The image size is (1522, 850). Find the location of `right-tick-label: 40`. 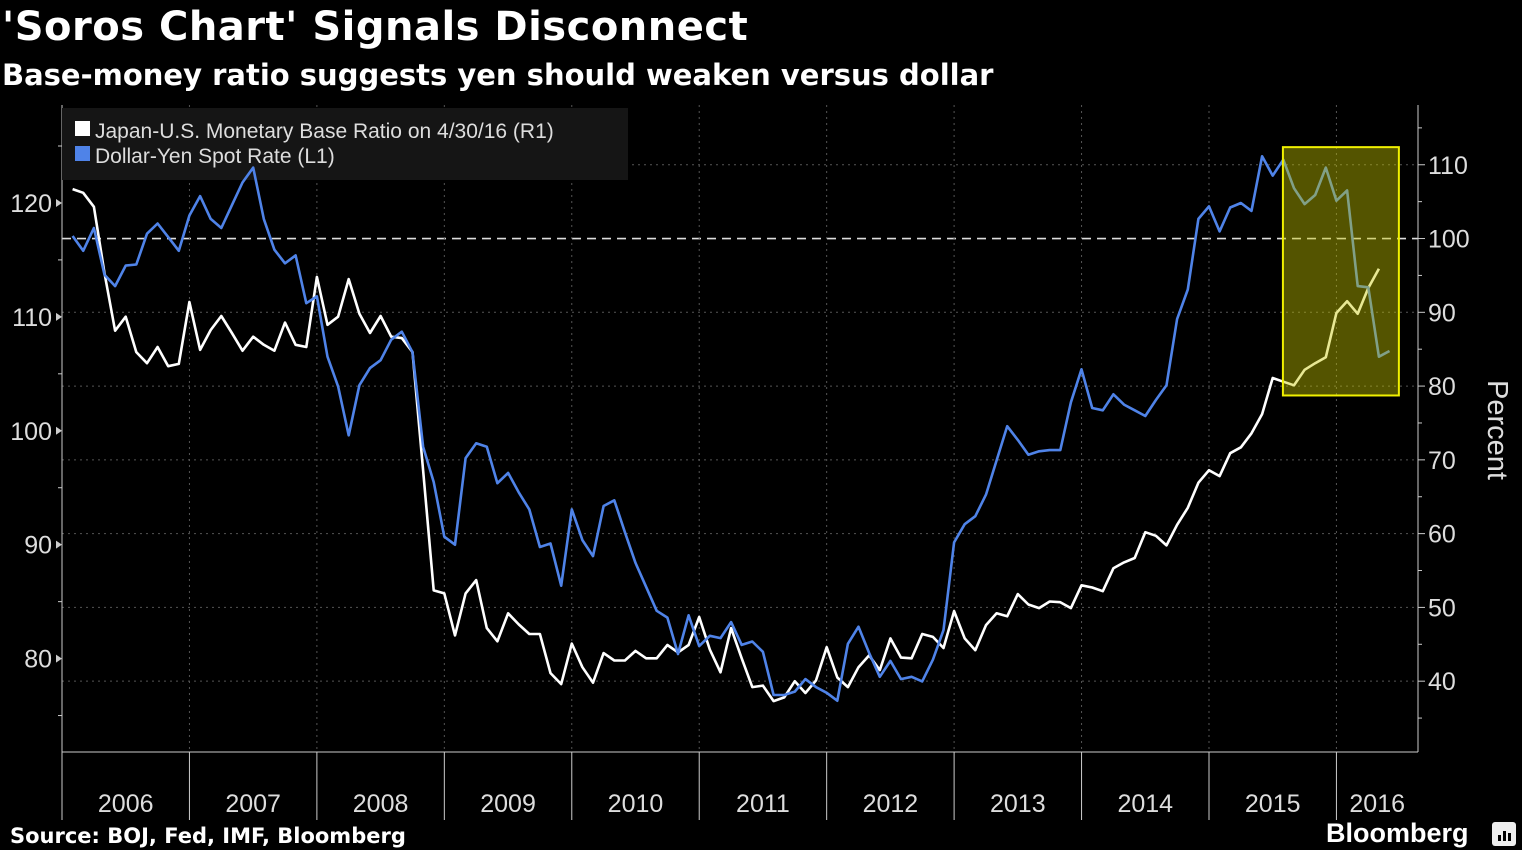

right-tick-label: 40 is located at coordinates (1442, 682).